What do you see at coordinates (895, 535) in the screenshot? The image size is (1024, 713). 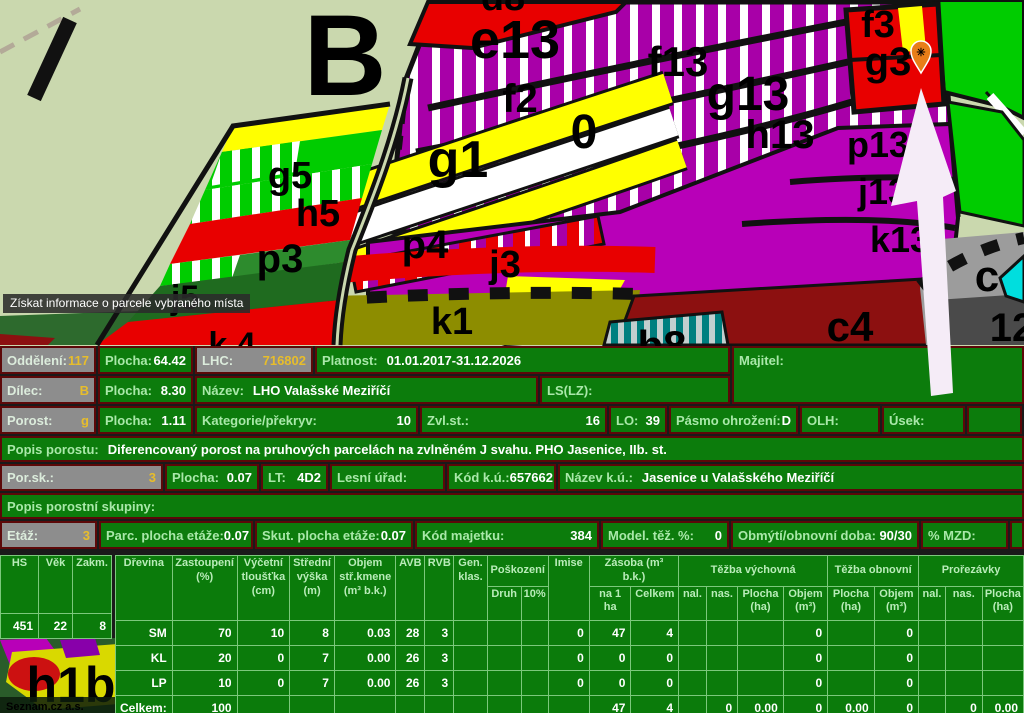 I see `field-value: 90/30` at bounding box center [895, 535].